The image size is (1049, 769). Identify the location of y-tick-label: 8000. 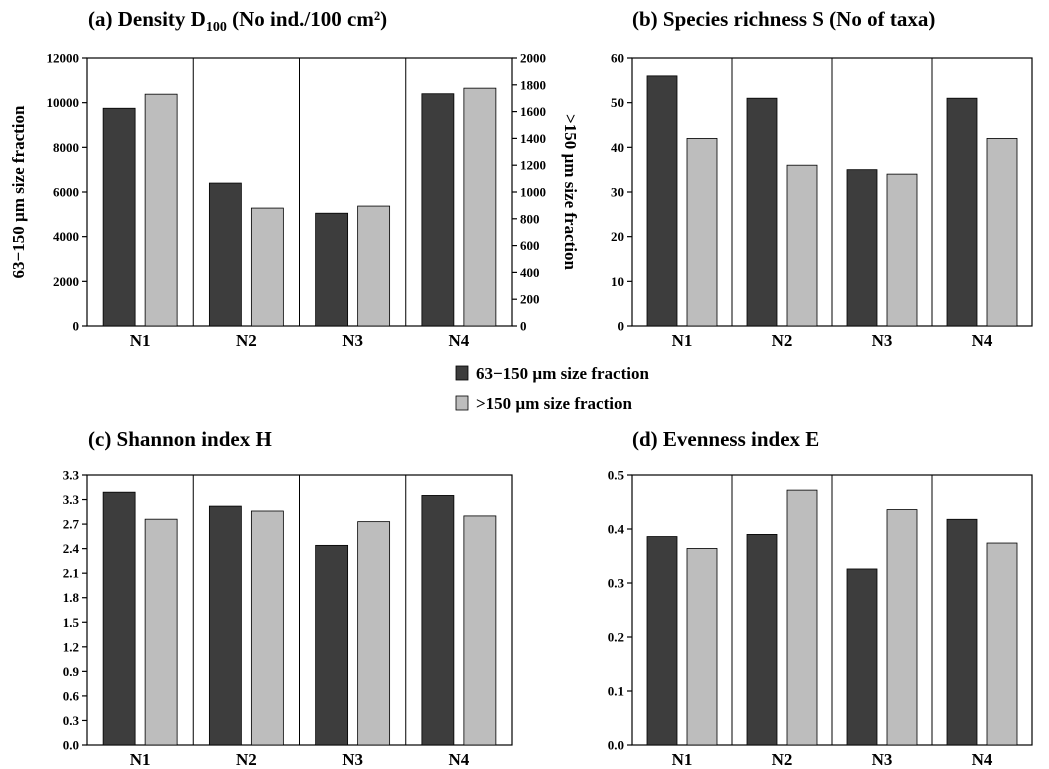
(66, 147).